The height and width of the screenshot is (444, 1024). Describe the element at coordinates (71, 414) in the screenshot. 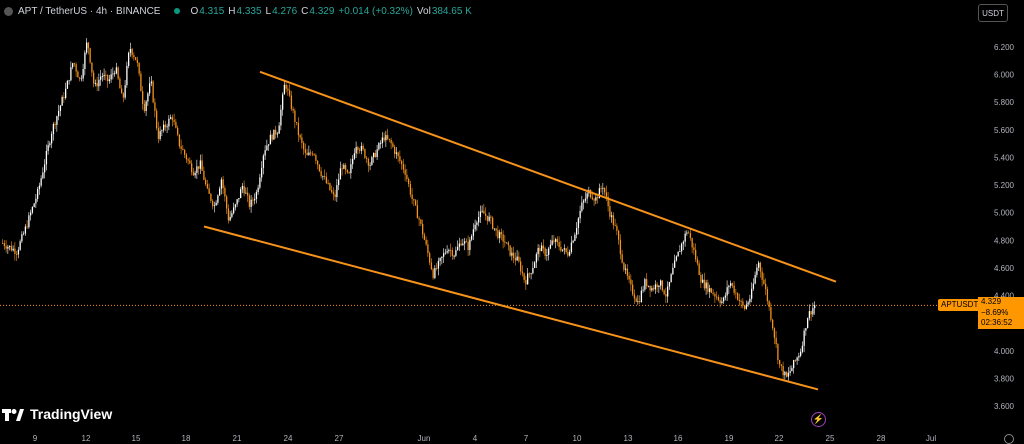

I see `brand-text: TradingView` at that location.